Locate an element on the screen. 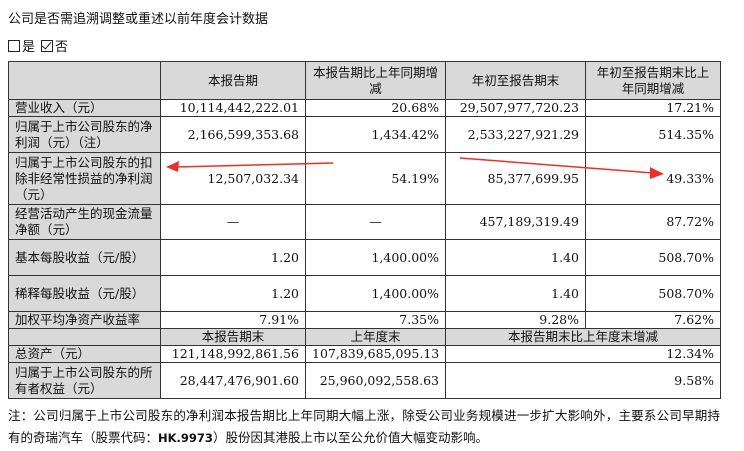  row-label: 稀释每股收益（元/股） is located at coordinates (84, 293).